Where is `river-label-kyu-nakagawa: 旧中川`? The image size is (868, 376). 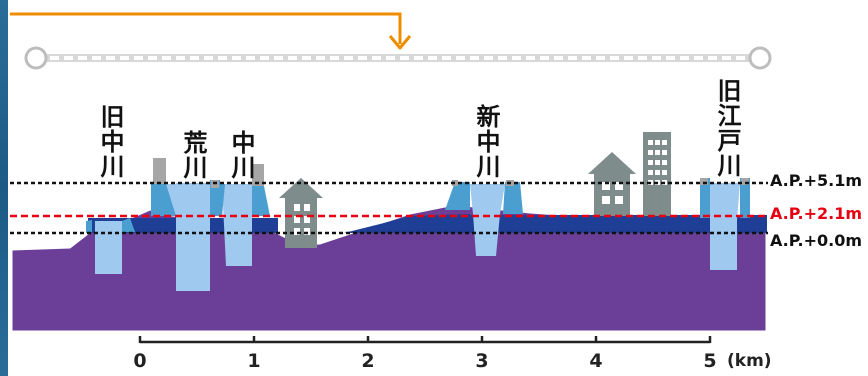
river-label-kyu-nakagawa: 旧中川 is located at coordinates (110, 141).